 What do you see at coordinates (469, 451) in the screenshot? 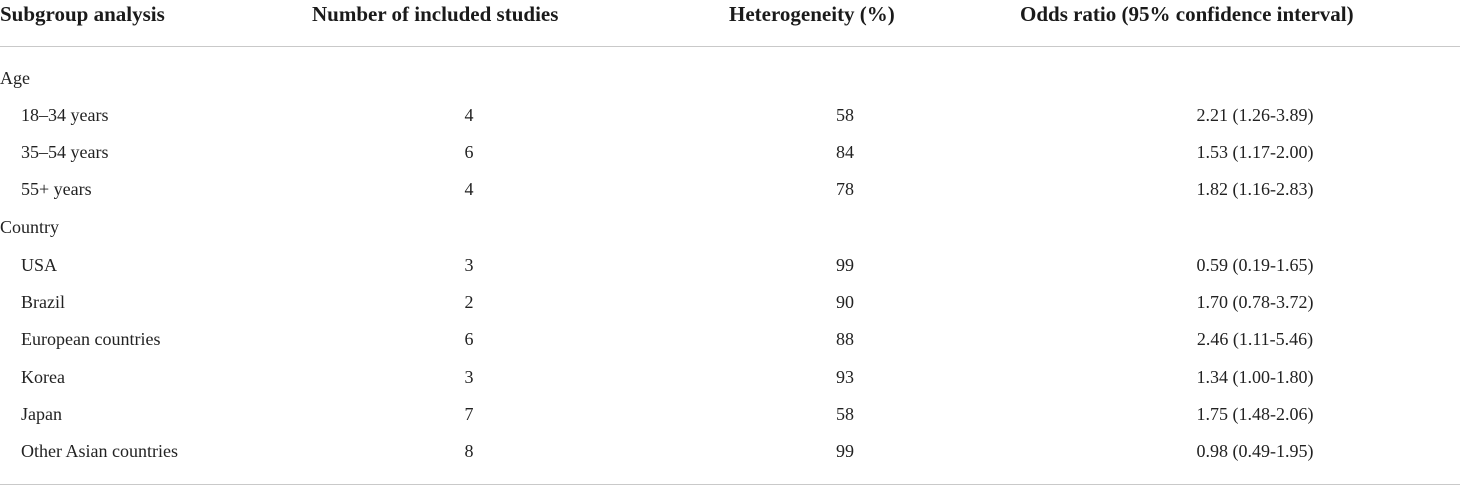
I see `row-studies: 8` at bounding box center [469, 451].